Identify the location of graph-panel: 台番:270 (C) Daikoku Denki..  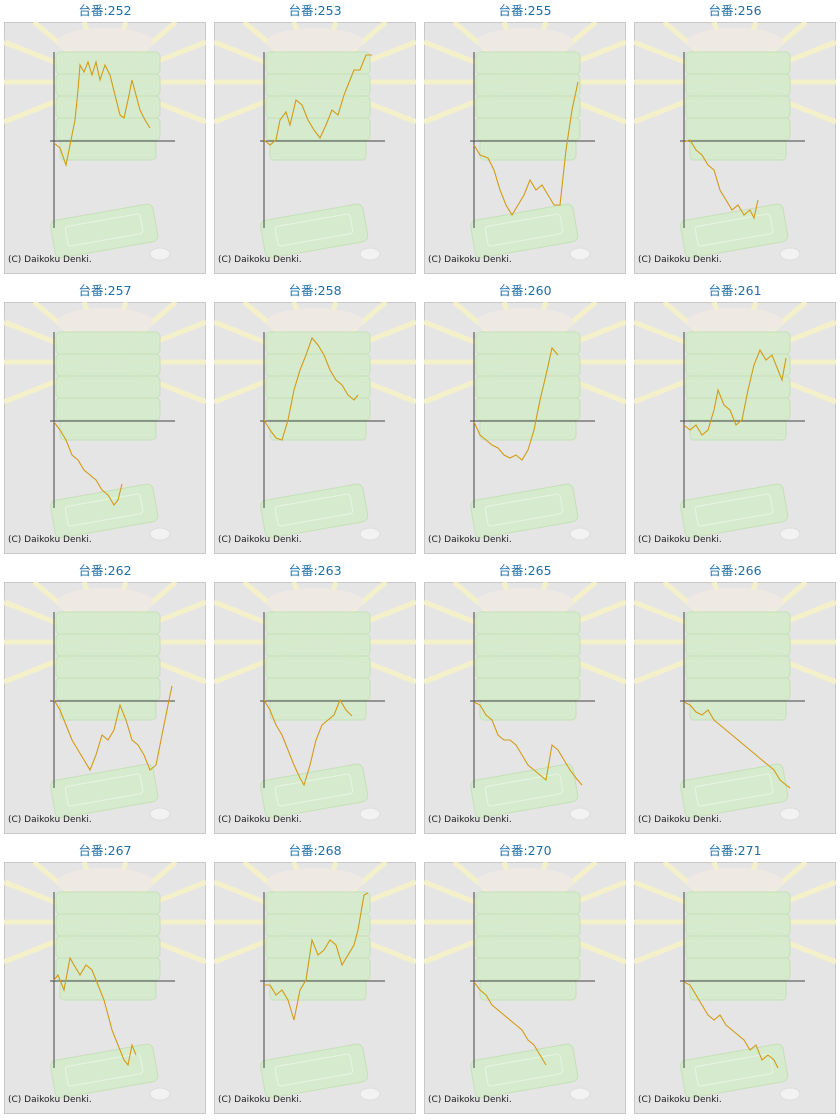
(525, 978).